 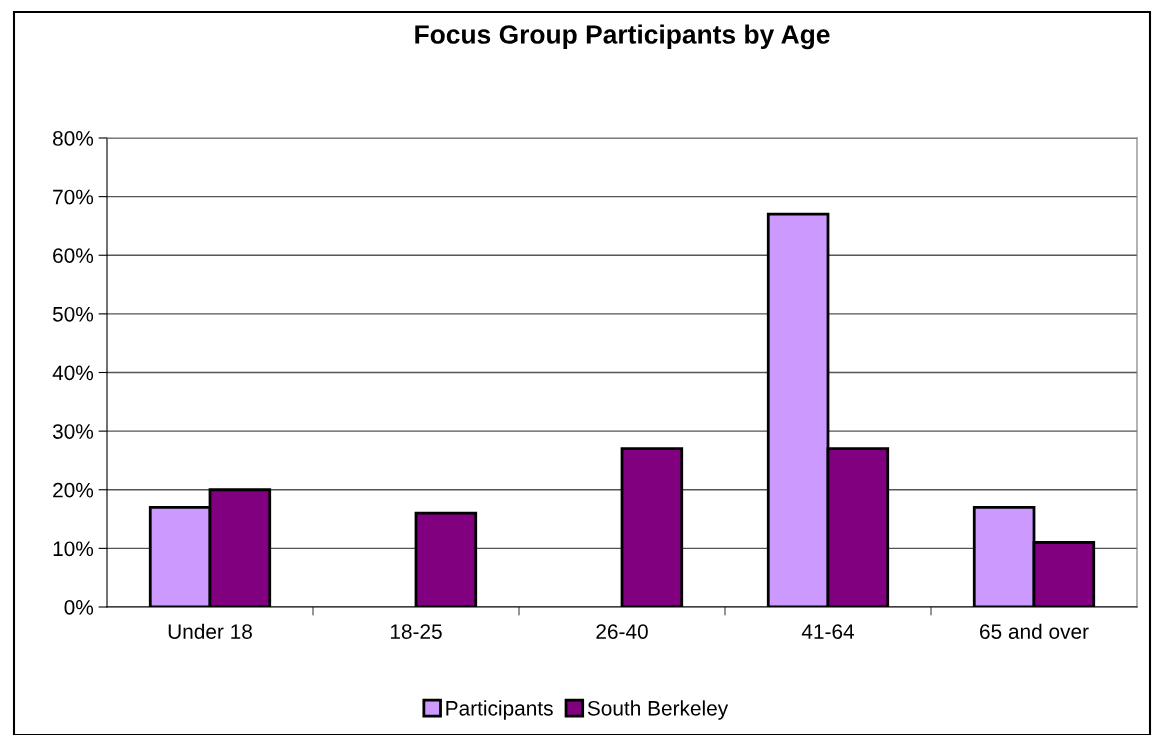 I want to click on legend-label: Participants, so click(x=499, y=710).